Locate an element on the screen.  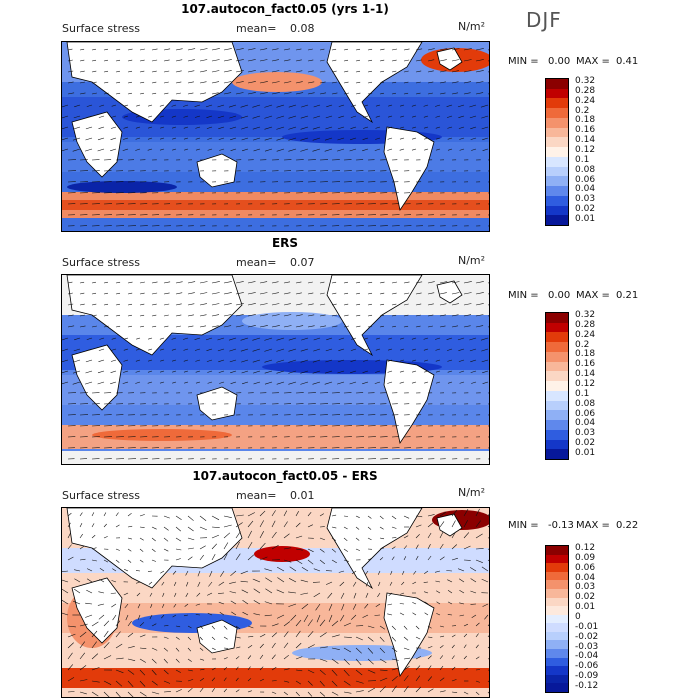
colorbar-tick-label: -0.09 is located at coordinates (587, 676).